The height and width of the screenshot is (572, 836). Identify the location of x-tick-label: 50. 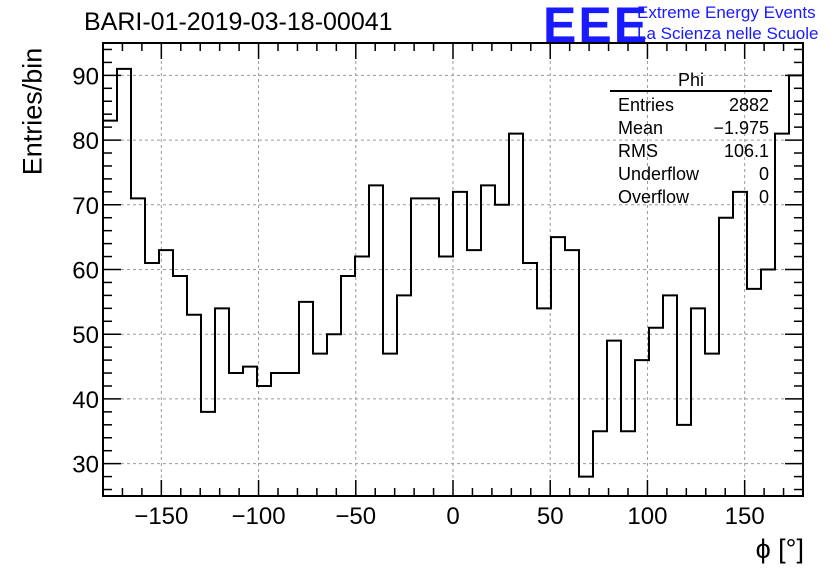
(550, 516).